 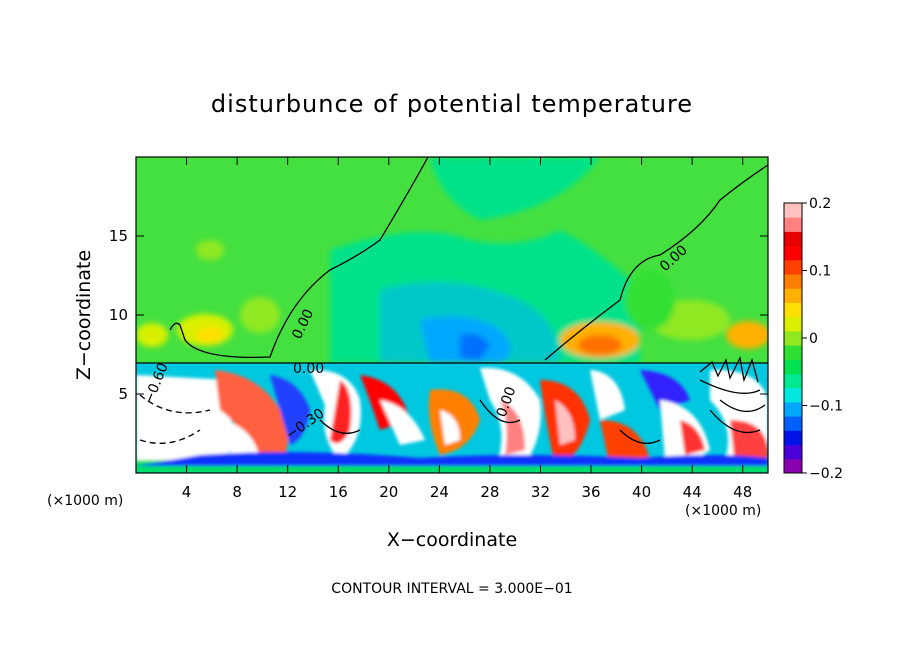 What do you see at coordinates (123, 394) in the screenshot?
I see `y-tick-label: 5` at bounding box center [123, 394].